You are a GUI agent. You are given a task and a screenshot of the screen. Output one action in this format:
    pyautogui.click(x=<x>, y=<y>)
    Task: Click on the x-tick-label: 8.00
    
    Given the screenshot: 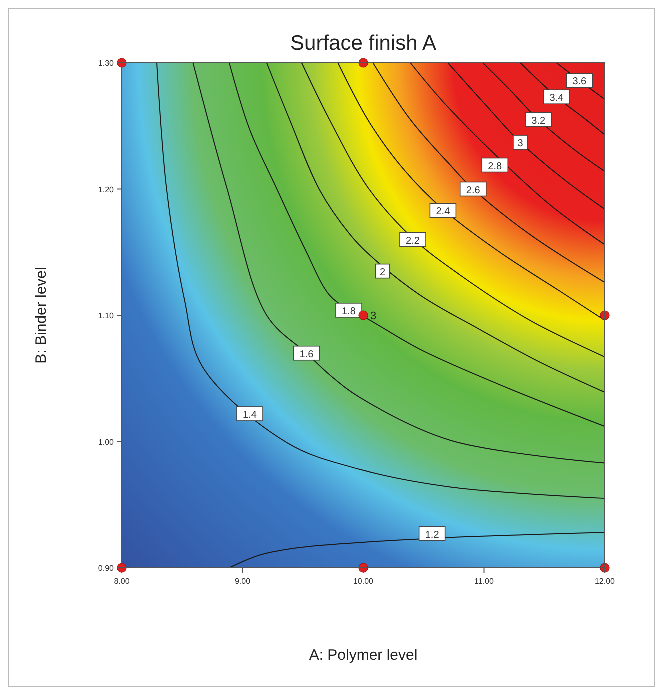 What is the action you would take?
    pyautogui.click(x=122, y=581)
    